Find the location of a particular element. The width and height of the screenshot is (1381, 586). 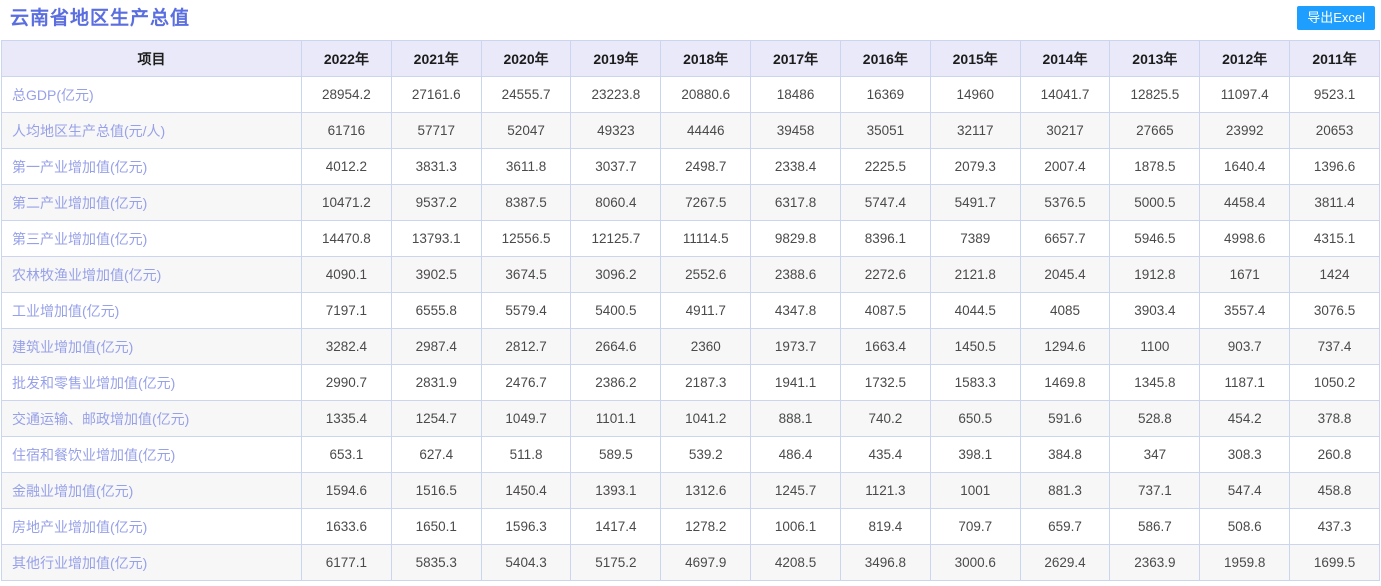

data-cell: 3902.5 is located at coordinates (436, 274).